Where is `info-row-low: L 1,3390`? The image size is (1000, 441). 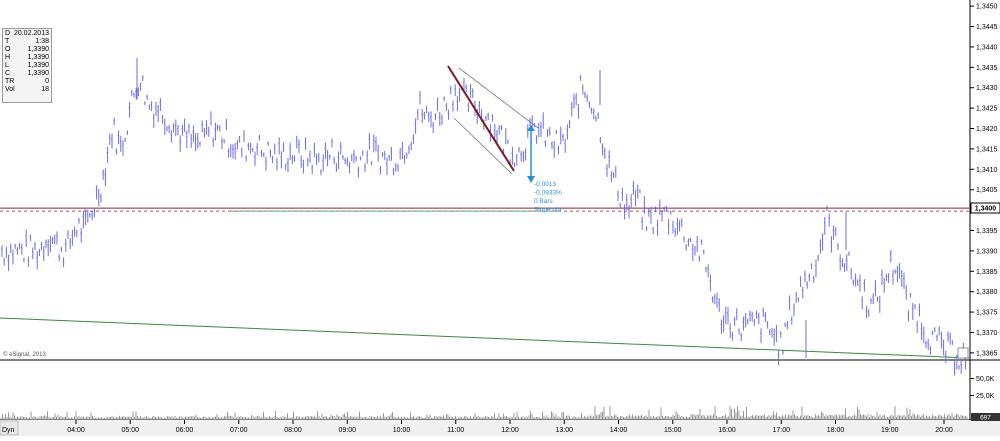
info-row-low: L 1,3390 is located at coordinates (27, 65).